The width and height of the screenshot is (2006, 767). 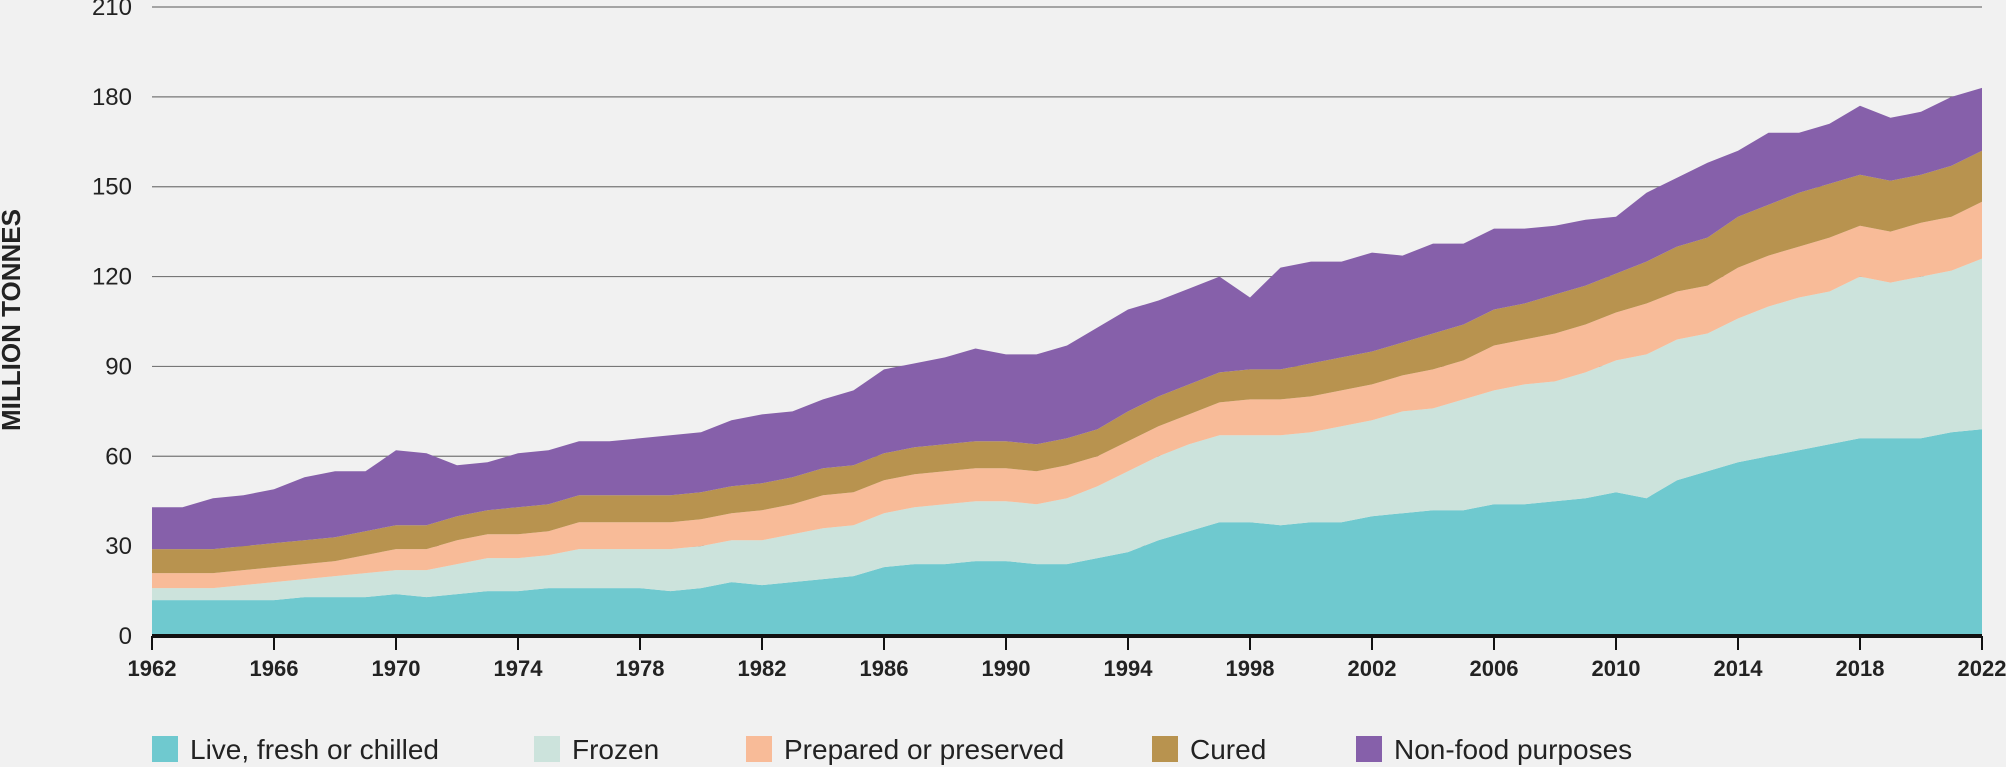 I want to click on x-tick-label: 2006, so click(x=1494, y=668).